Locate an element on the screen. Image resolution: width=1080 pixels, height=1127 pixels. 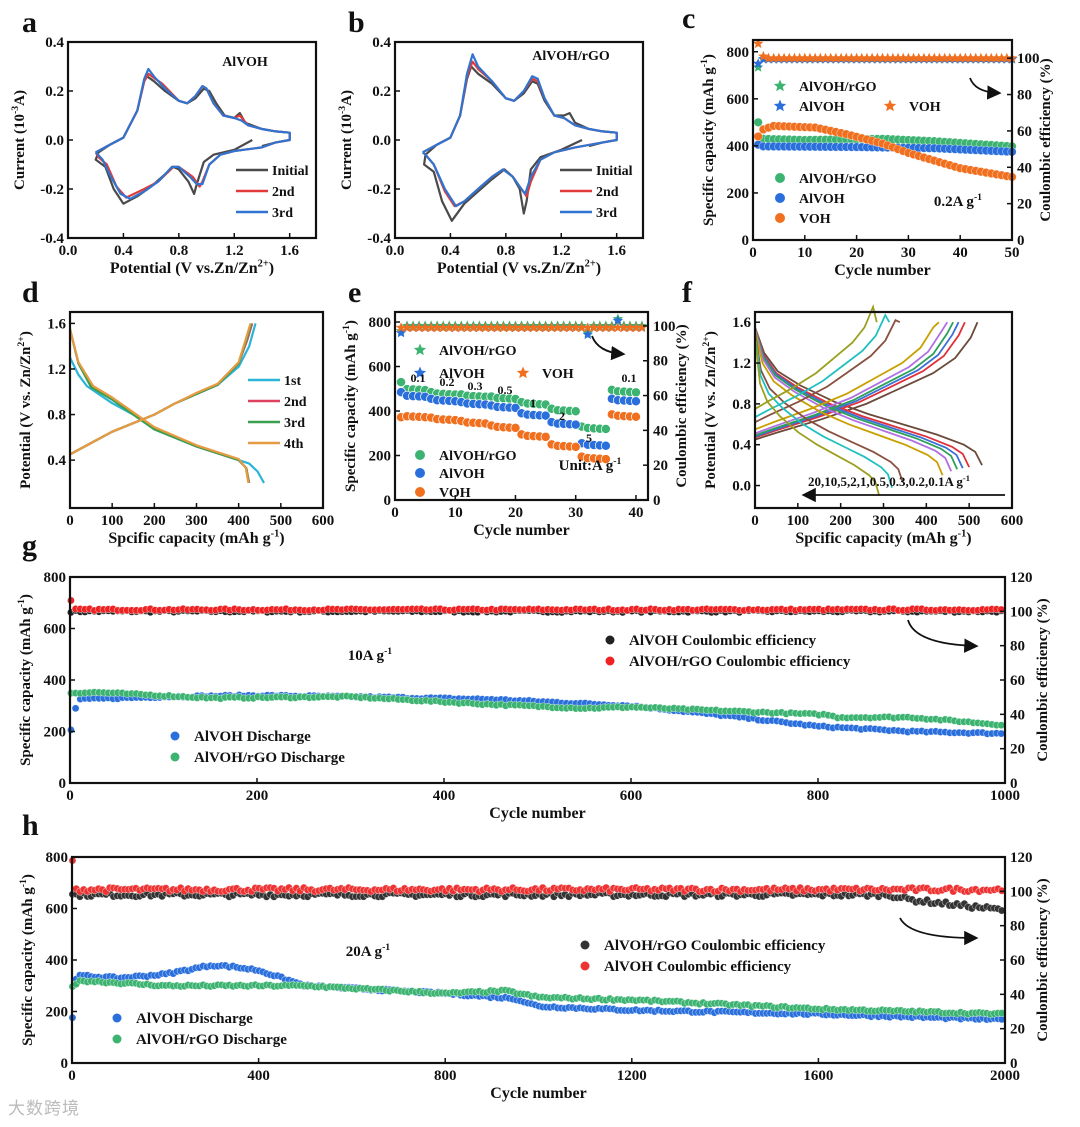
y-tick-label: 0.8 is located at coordinates (56, 416).